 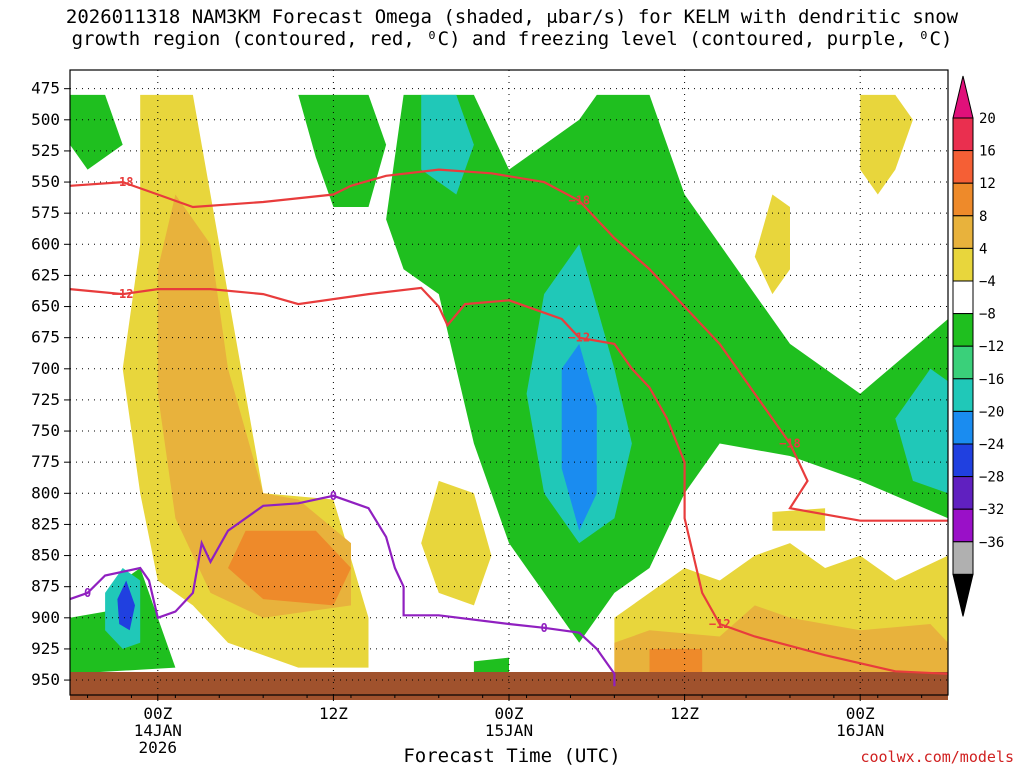 I want to click on colorbar-label-10: −24, so click(x=991, y=445).